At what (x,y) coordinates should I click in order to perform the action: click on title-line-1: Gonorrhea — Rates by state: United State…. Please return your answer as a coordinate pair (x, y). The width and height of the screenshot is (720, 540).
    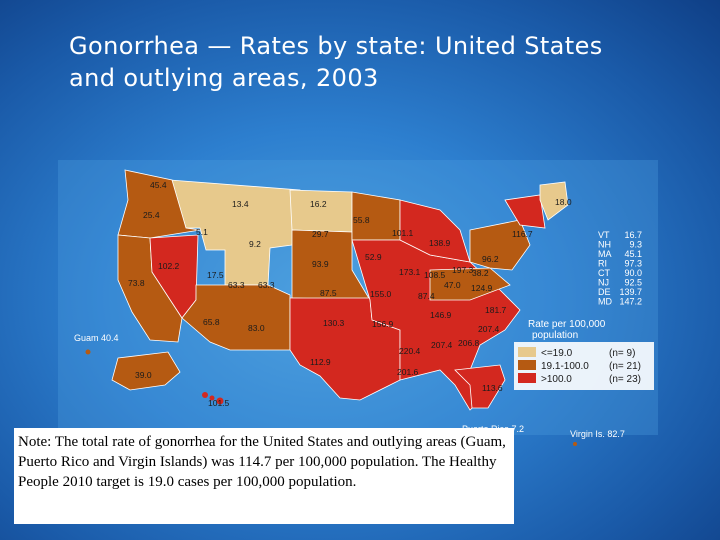
    Looking at the image, I should click on (336, 46).